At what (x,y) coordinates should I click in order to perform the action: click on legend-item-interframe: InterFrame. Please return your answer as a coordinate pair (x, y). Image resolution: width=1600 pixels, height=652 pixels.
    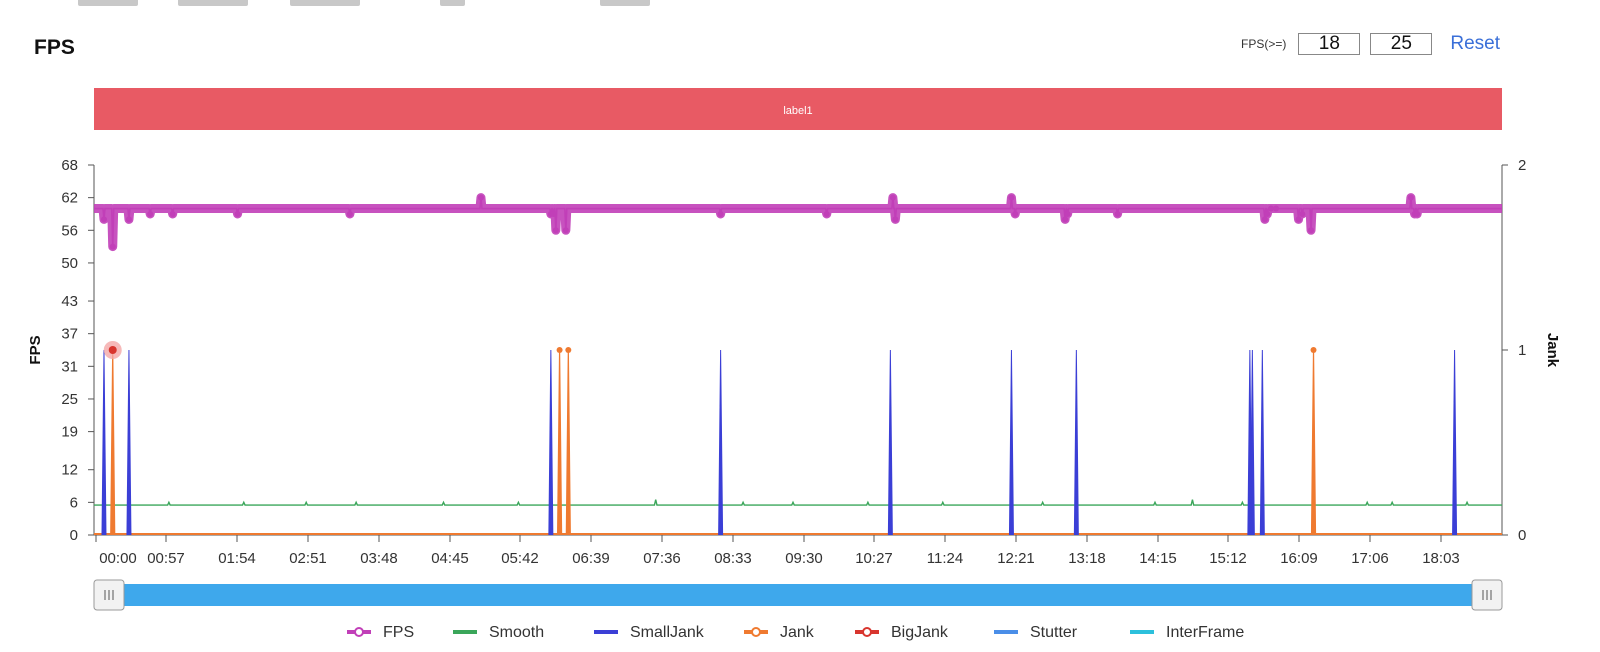
    Looking at the image, I should click on (1187, 632).